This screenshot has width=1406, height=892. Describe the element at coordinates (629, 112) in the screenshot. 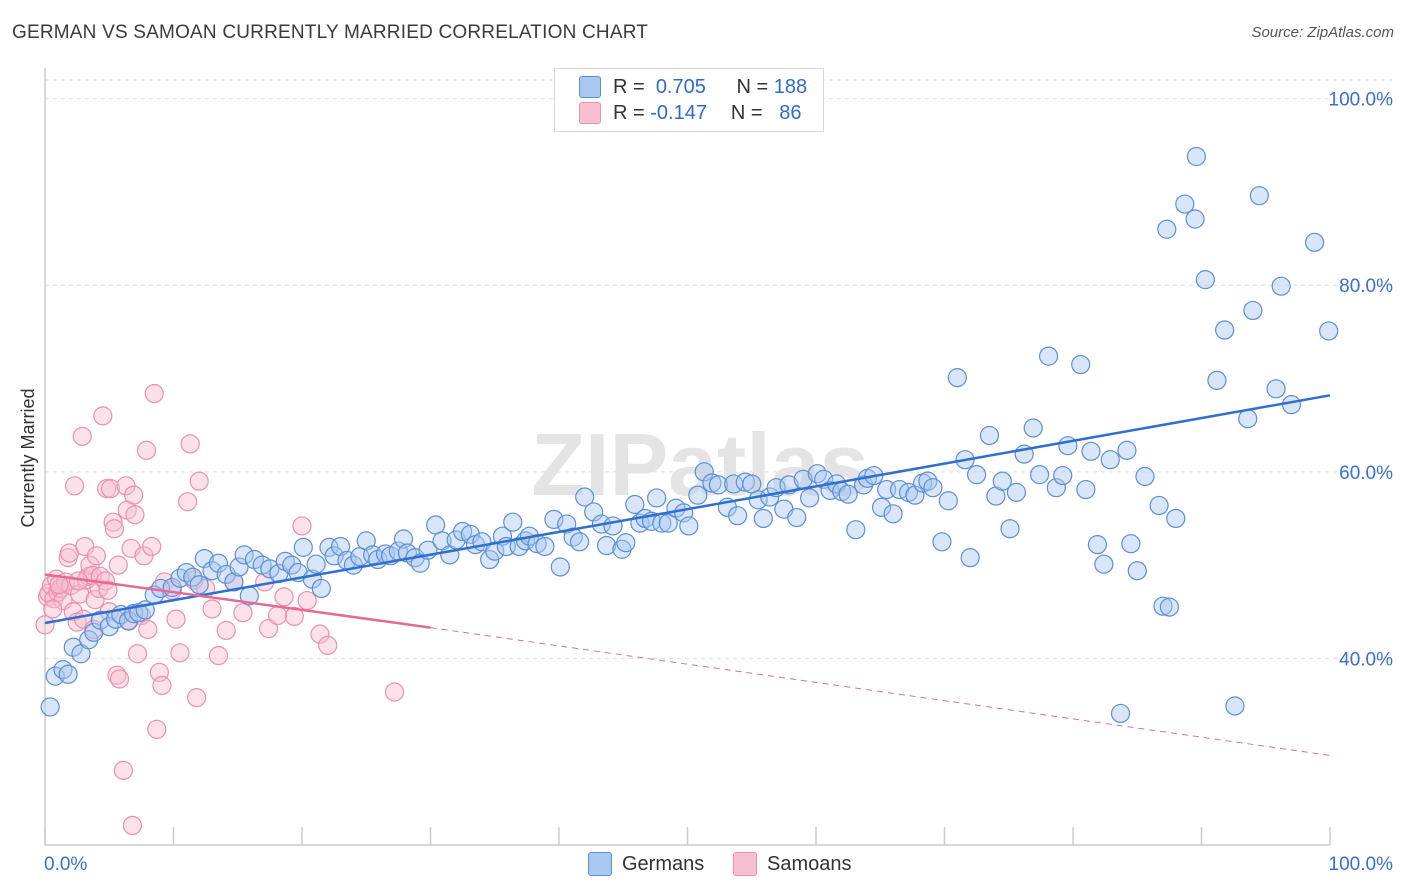

I see `samoan-r-label: R =` at that location.